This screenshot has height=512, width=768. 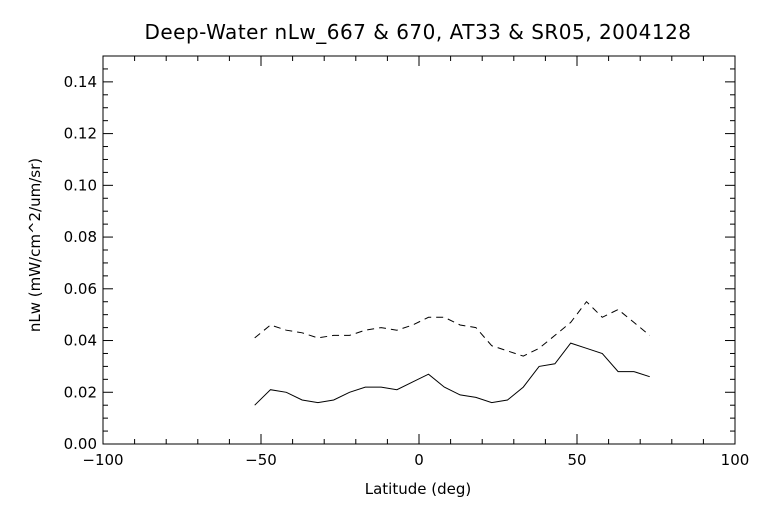 I want to click on y-tick-label: 0.00, so click(x=80, y=444).